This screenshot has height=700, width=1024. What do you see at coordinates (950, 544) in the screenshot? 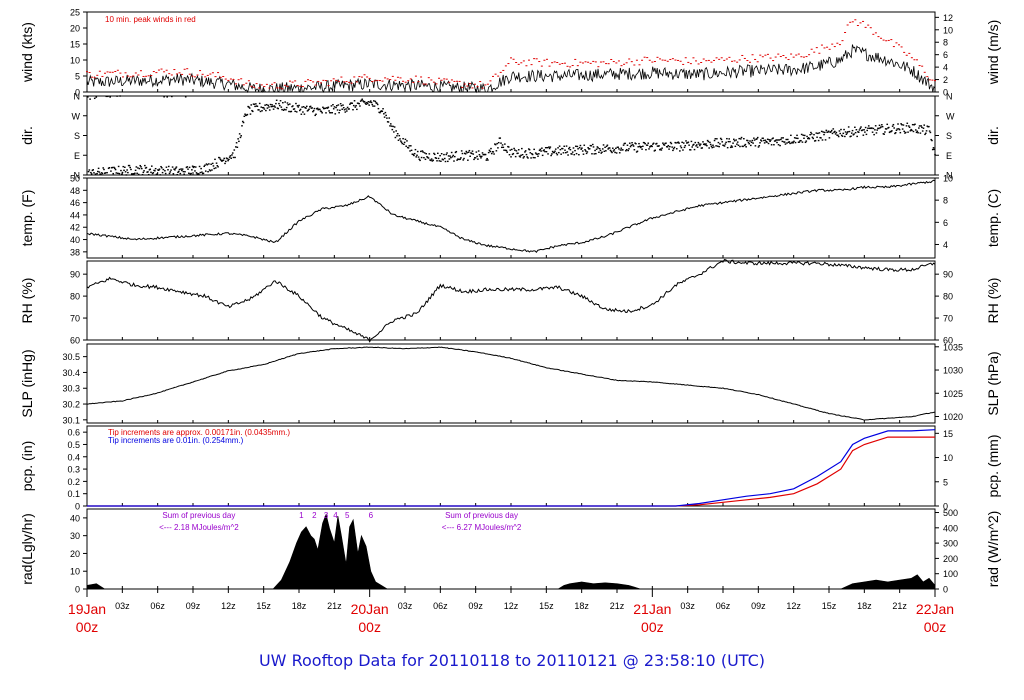
I see `rad-tick-label-right: 300` at bounding box center [950, 544].